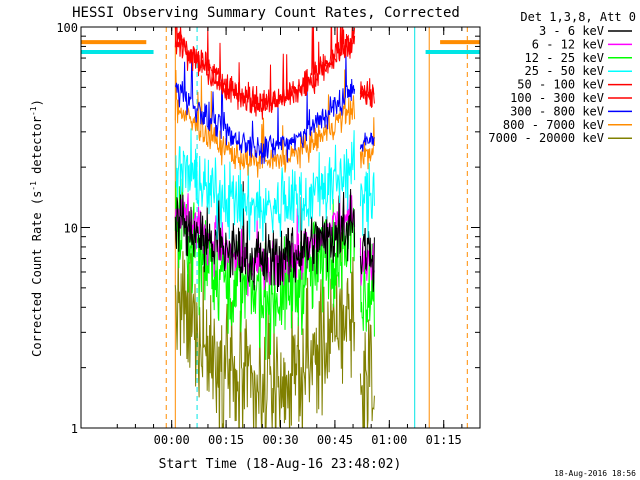  What do you see at coordinates (280, 47) in the screenshot?
I see `flag-markers` at bounding box center [280, 47].